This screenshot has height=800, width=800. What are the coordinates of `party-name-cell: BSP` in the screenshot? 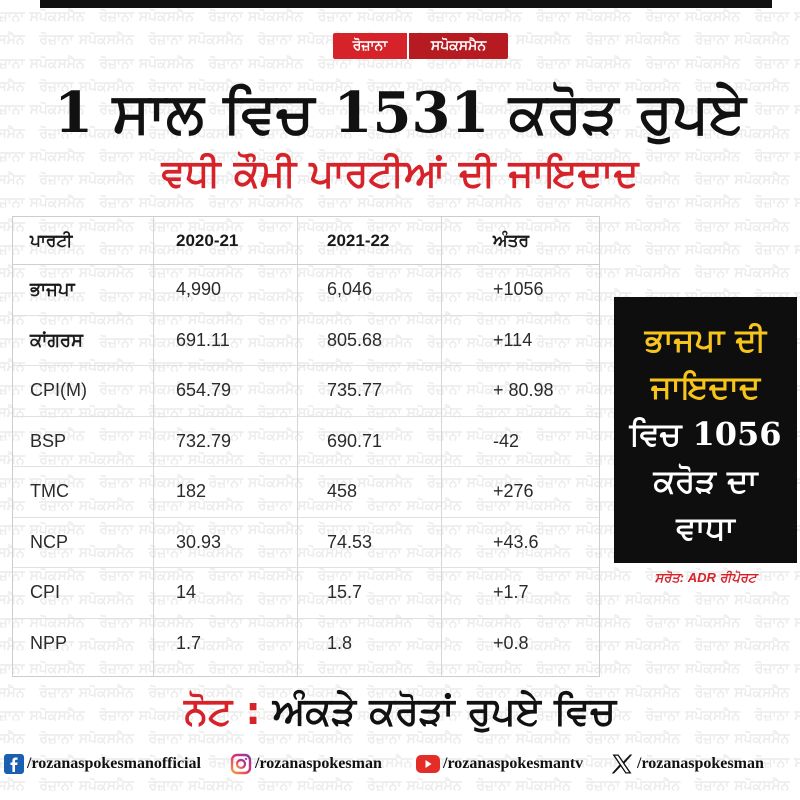 It's located at (48, 440).